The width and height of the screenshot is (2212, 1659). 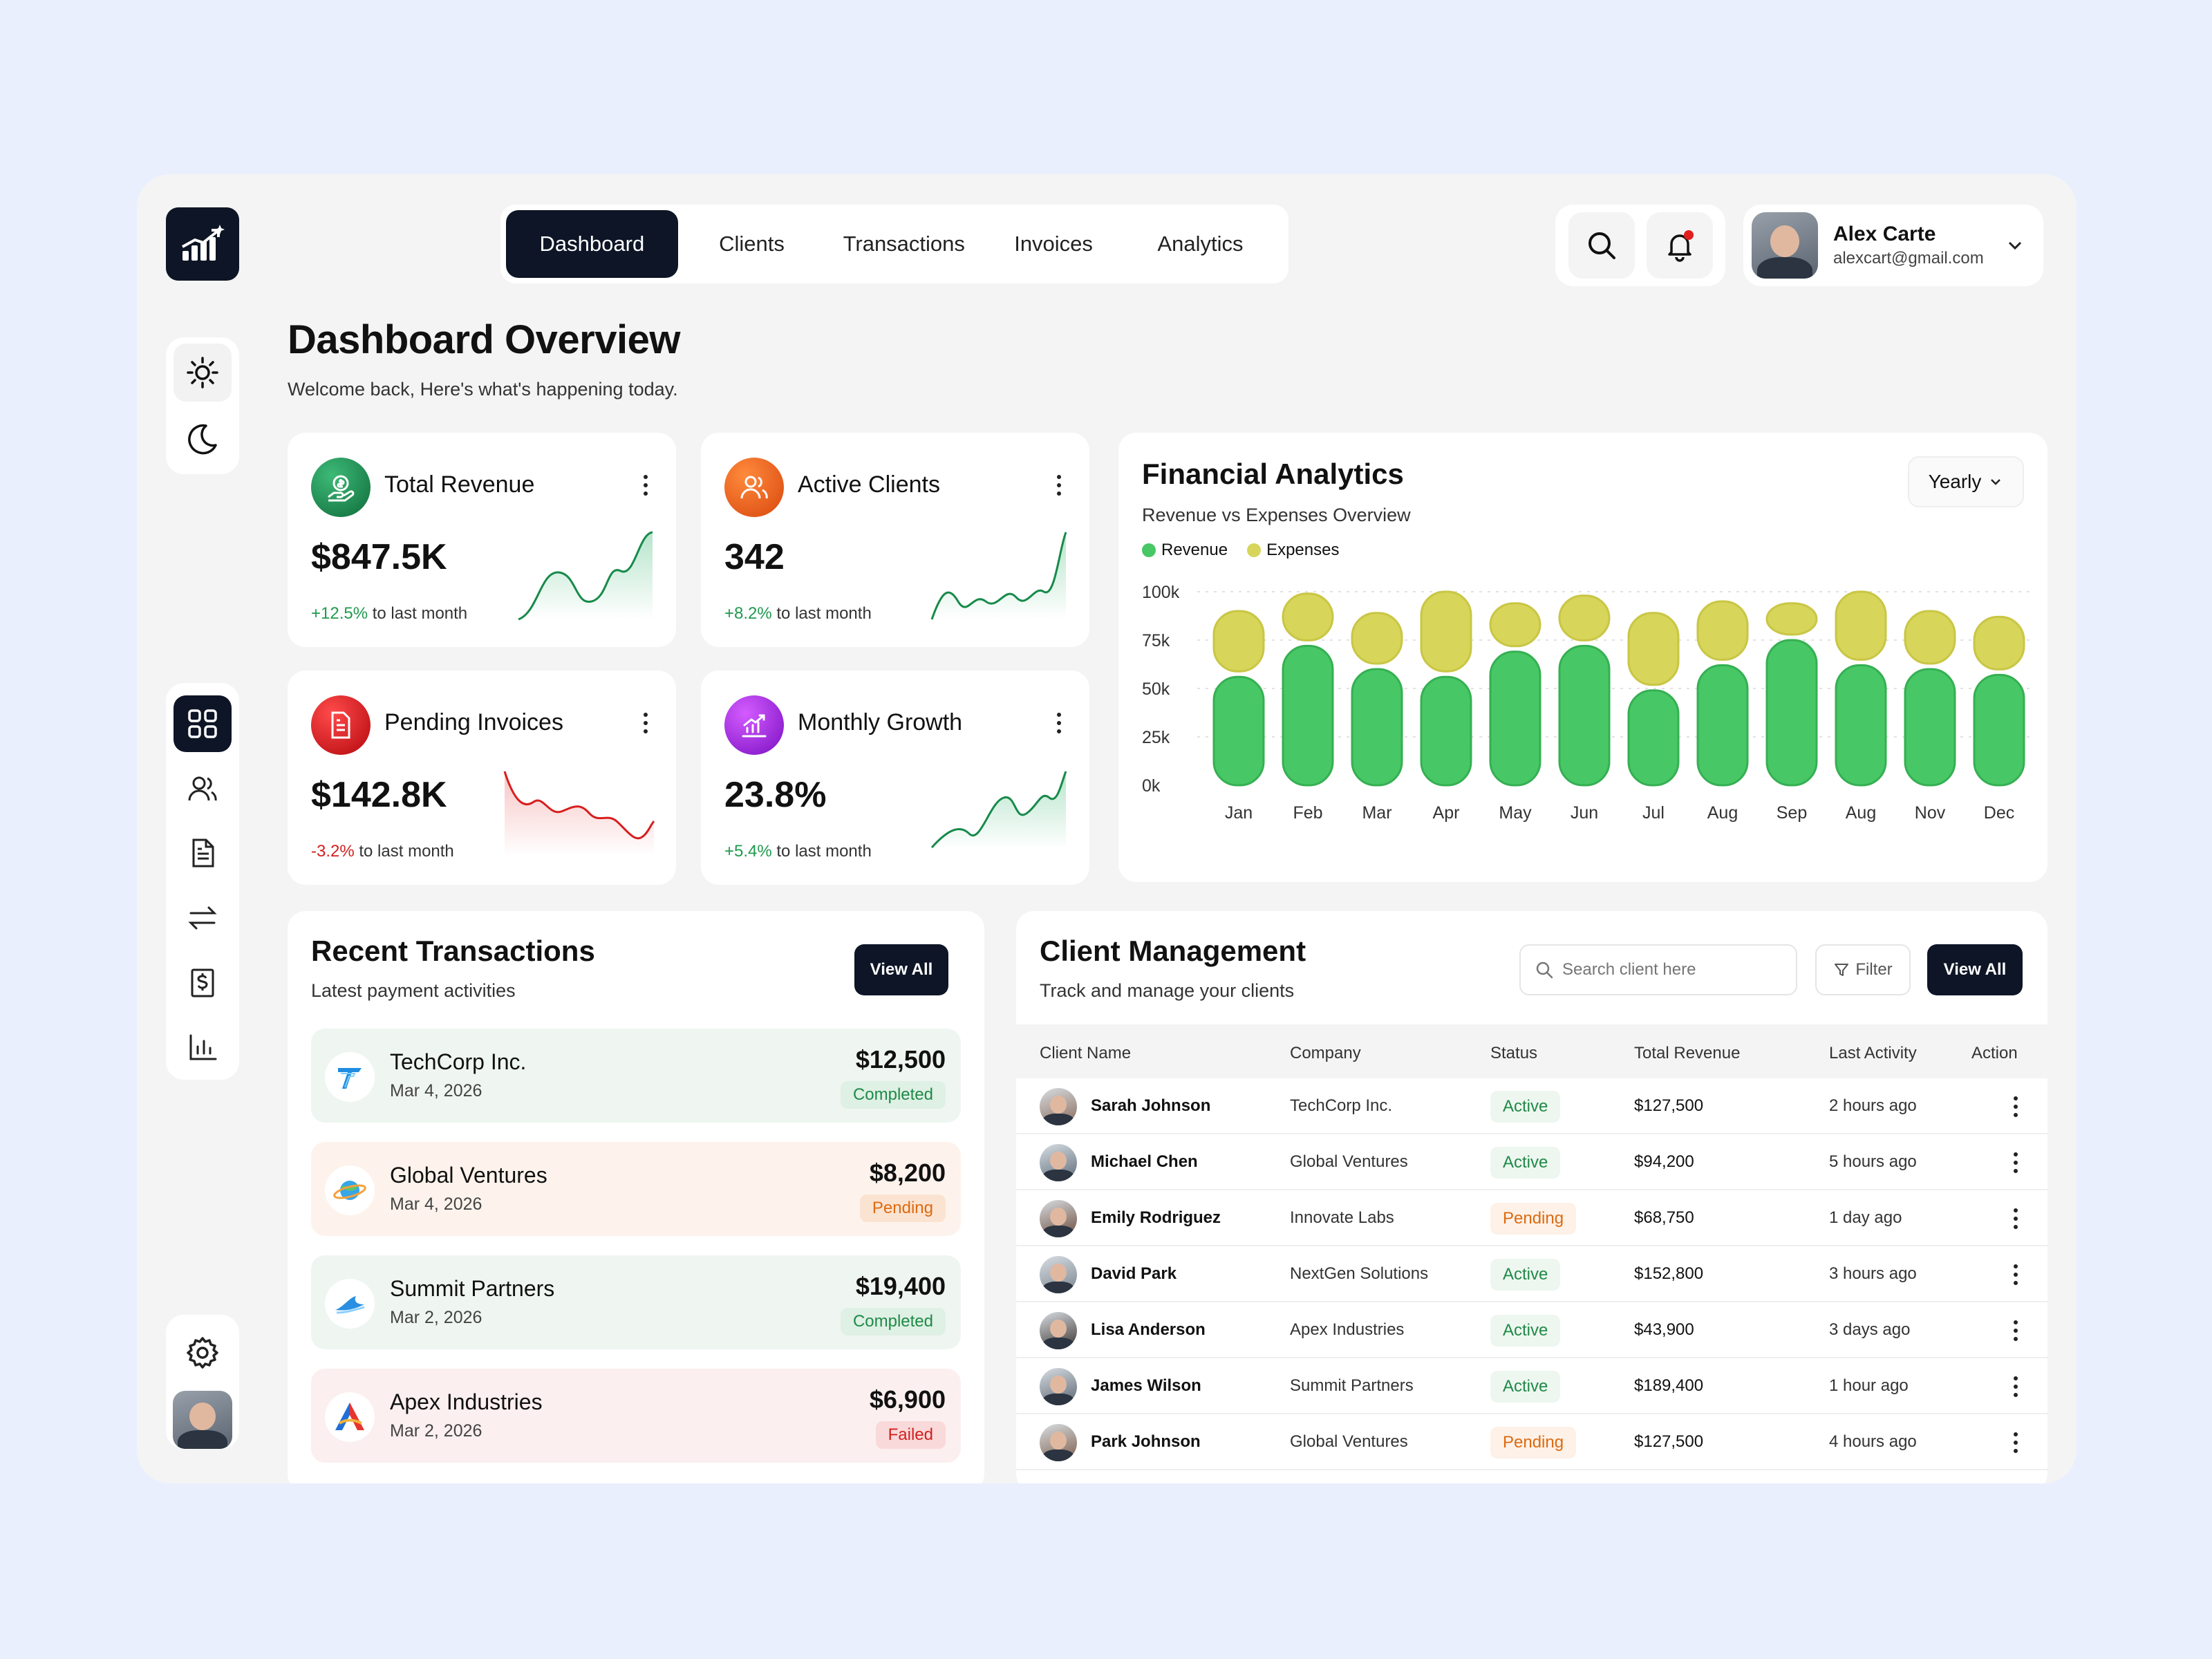 What do you see at coordinates (1792, 813) in the screenshot?
I see `x-tick-label: Sep` at bounding box center [1792, 813].